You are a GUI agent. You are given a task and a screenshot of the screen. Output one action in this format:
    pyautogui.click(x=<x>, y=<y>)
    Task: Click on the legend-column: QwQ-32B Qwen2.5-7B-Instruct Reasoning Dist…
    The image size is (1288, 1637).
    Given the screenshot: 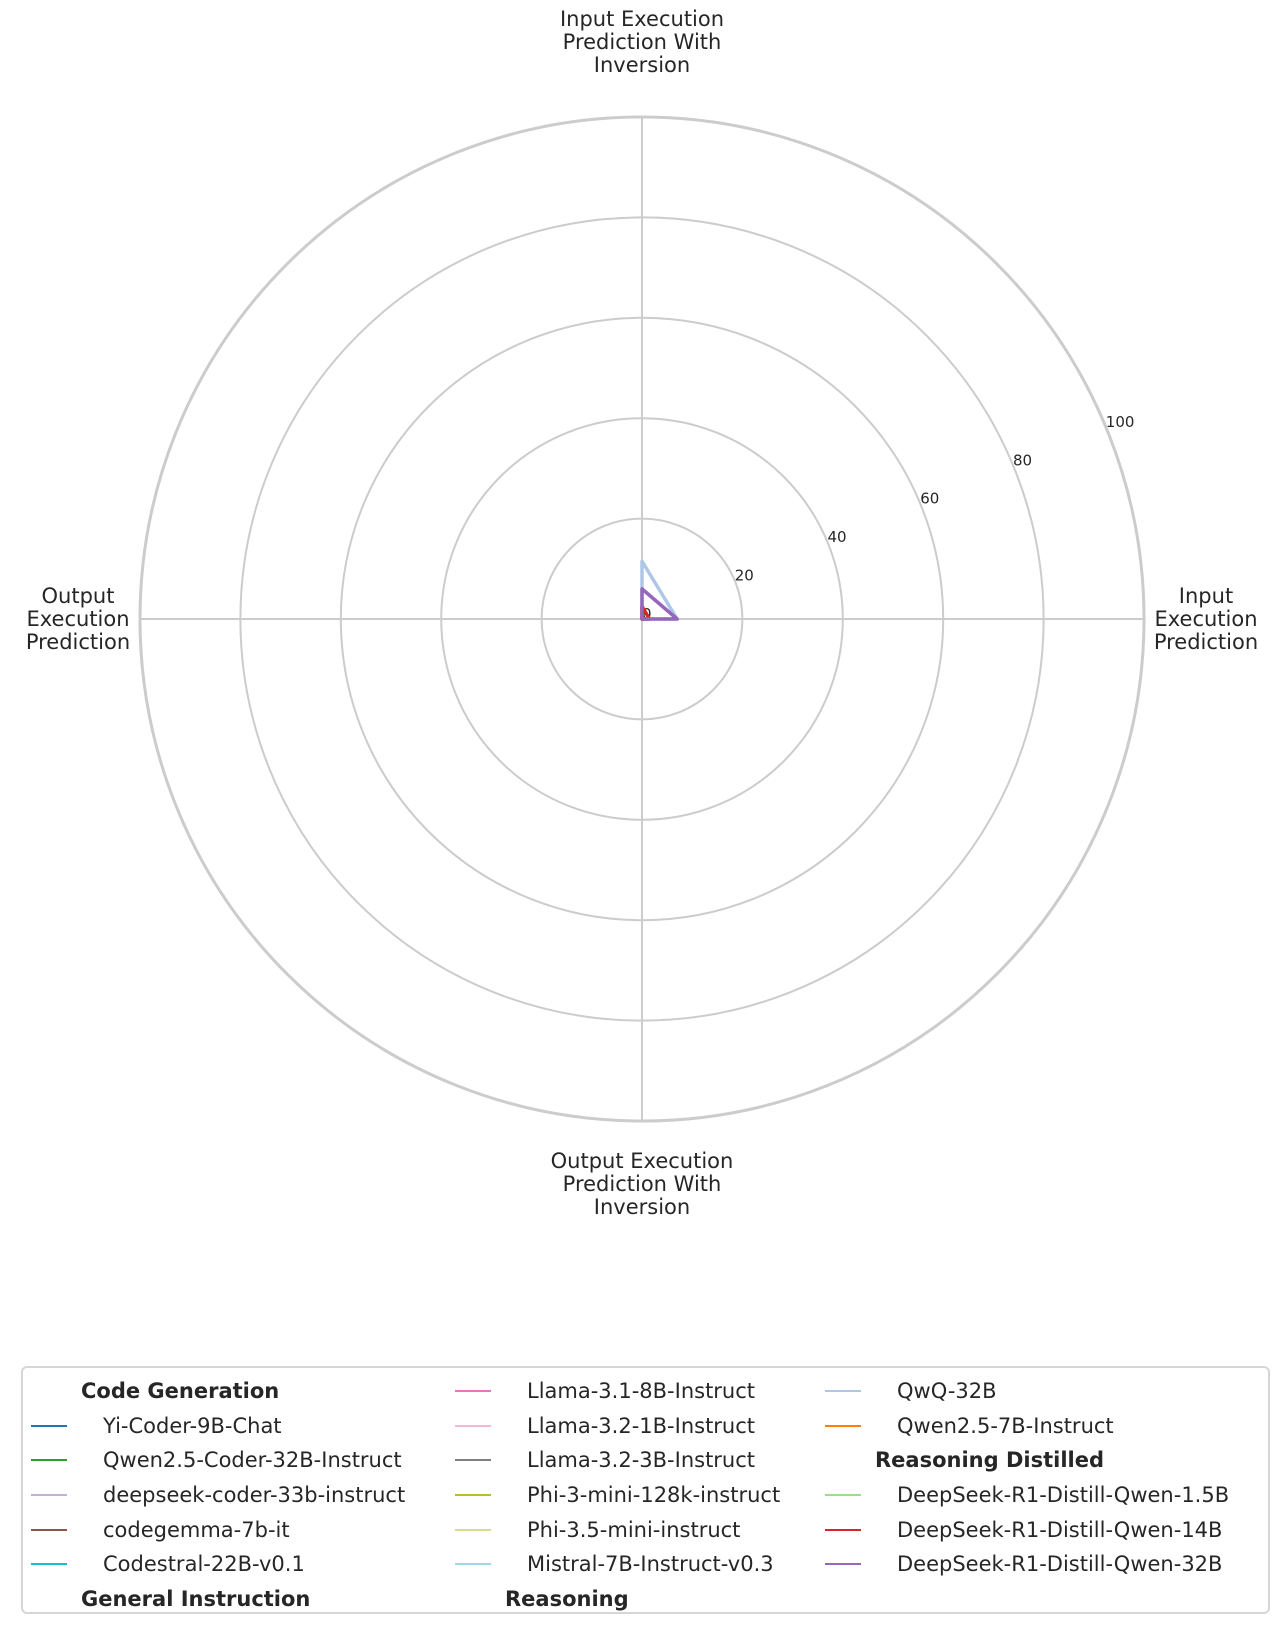 What is the action you would take?
    pyautogui.click(x=1023, y=1478)
    